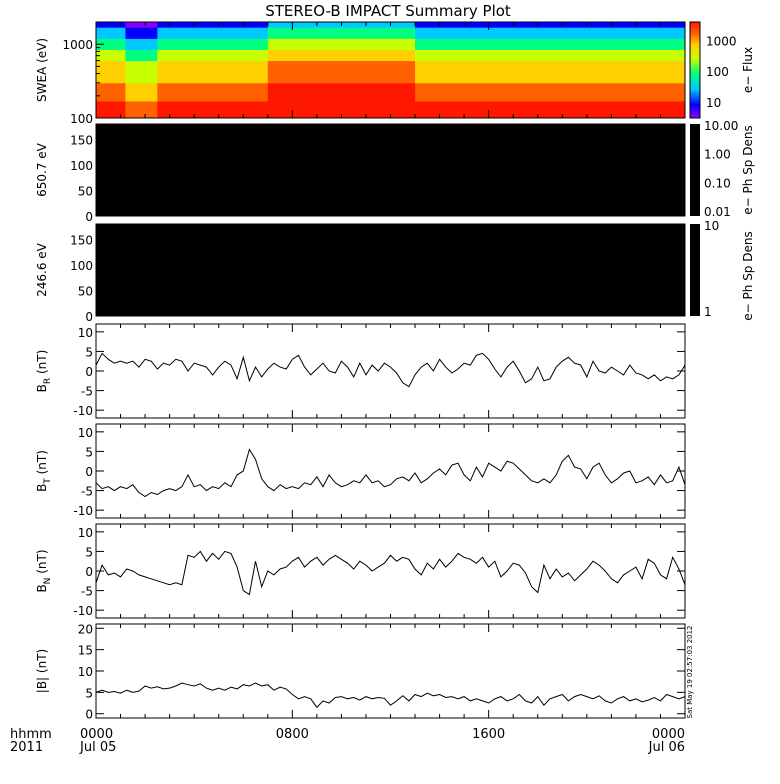  Describe the element at coordinates (81, 166) in the screenshot. I see `pad650-ytick-label: 100` at that location.